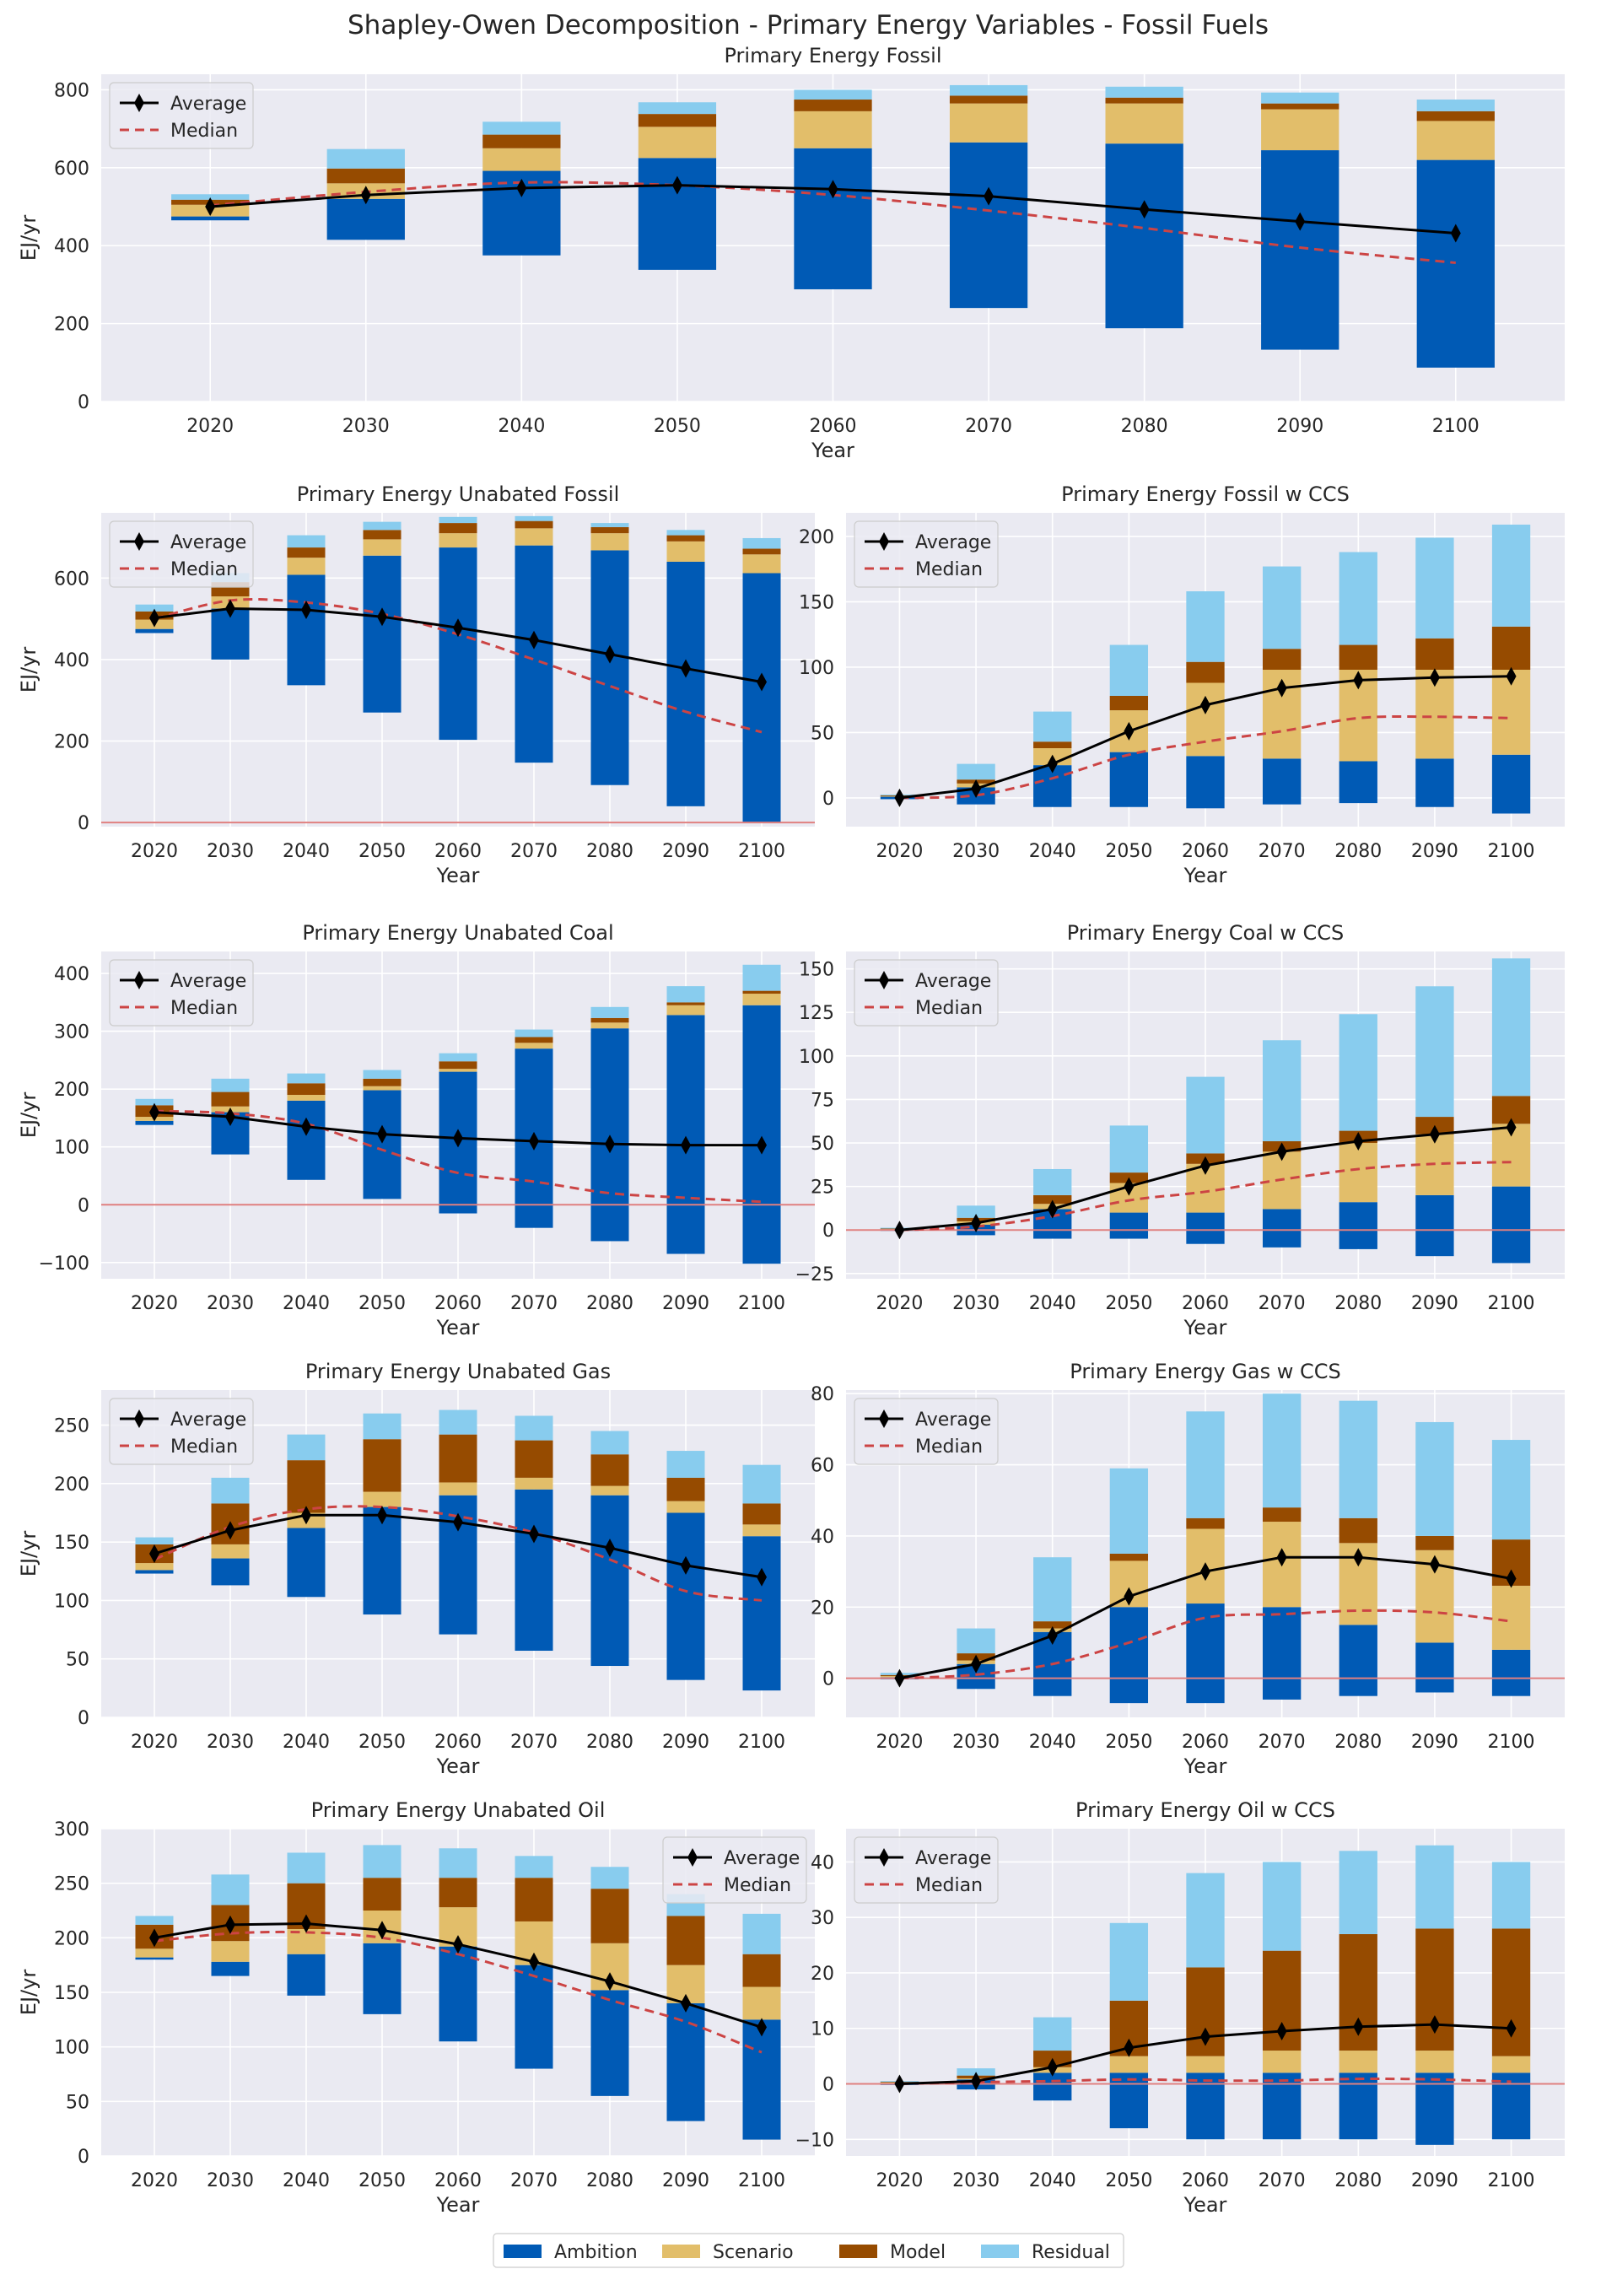  I want to click on average-marker-2020, so click(154, 618).